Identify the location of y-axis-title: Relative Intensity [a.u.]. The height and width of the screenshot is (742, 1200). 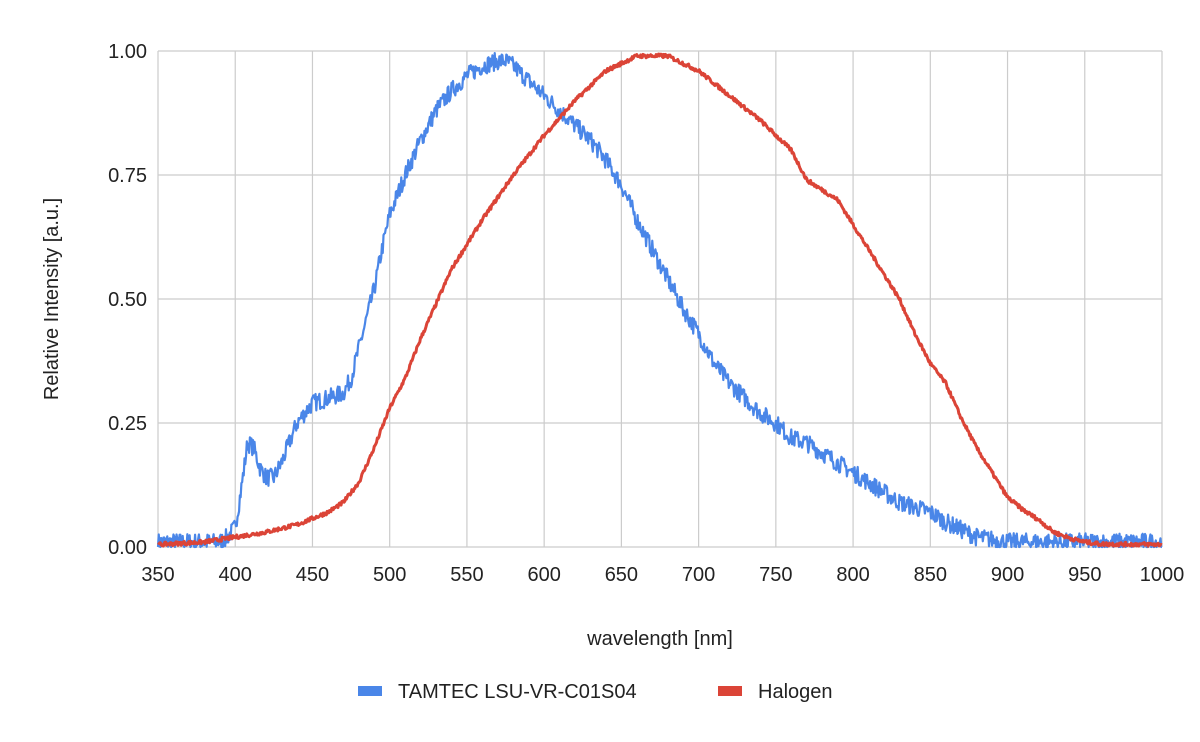
(52, 299).